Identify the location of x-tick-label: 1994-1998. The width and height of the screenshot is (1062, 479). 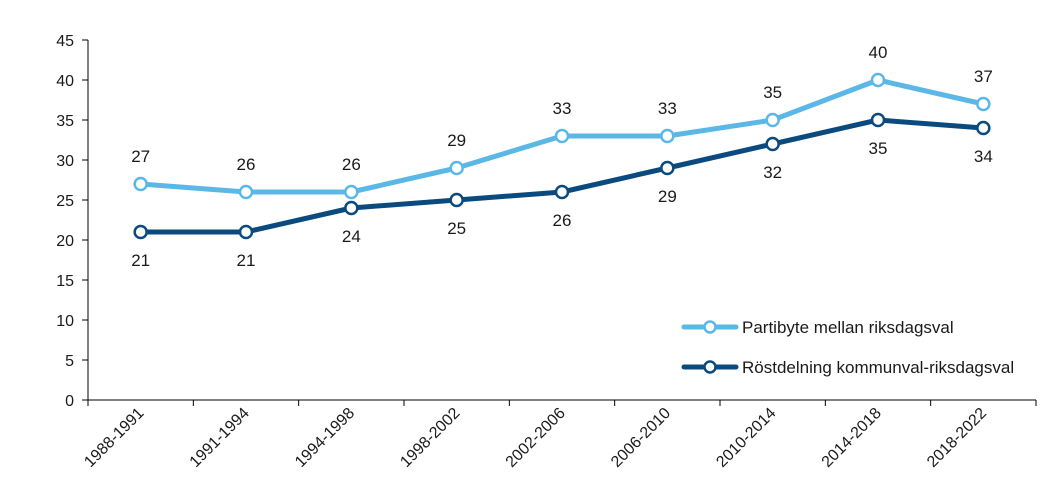
(325, 438).